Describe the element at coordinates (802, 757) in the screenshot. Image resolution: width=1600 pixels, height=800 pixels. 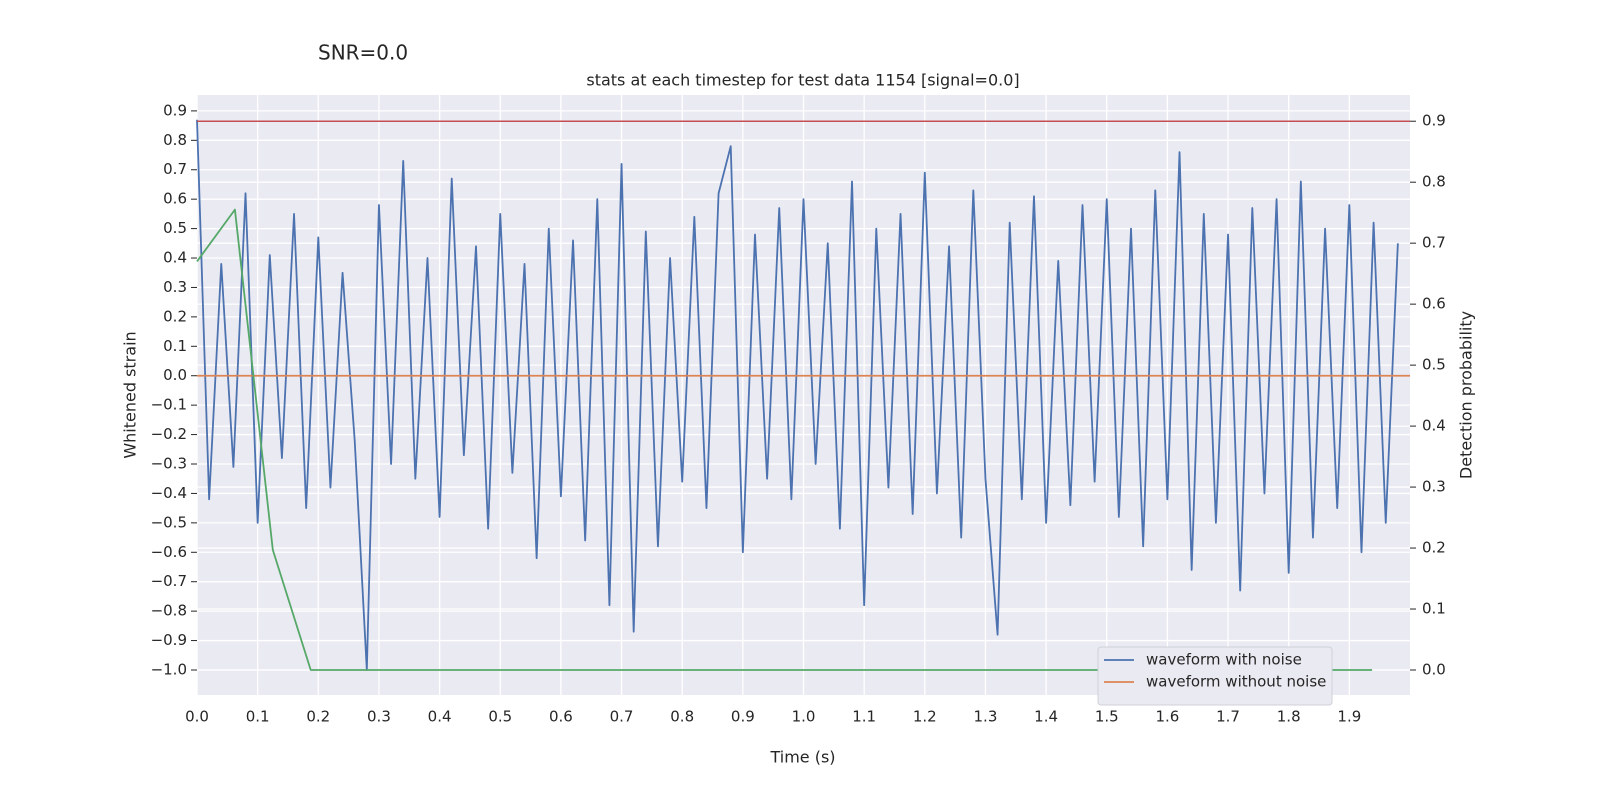
I see `x-axis-label: Time (s)` at that location.